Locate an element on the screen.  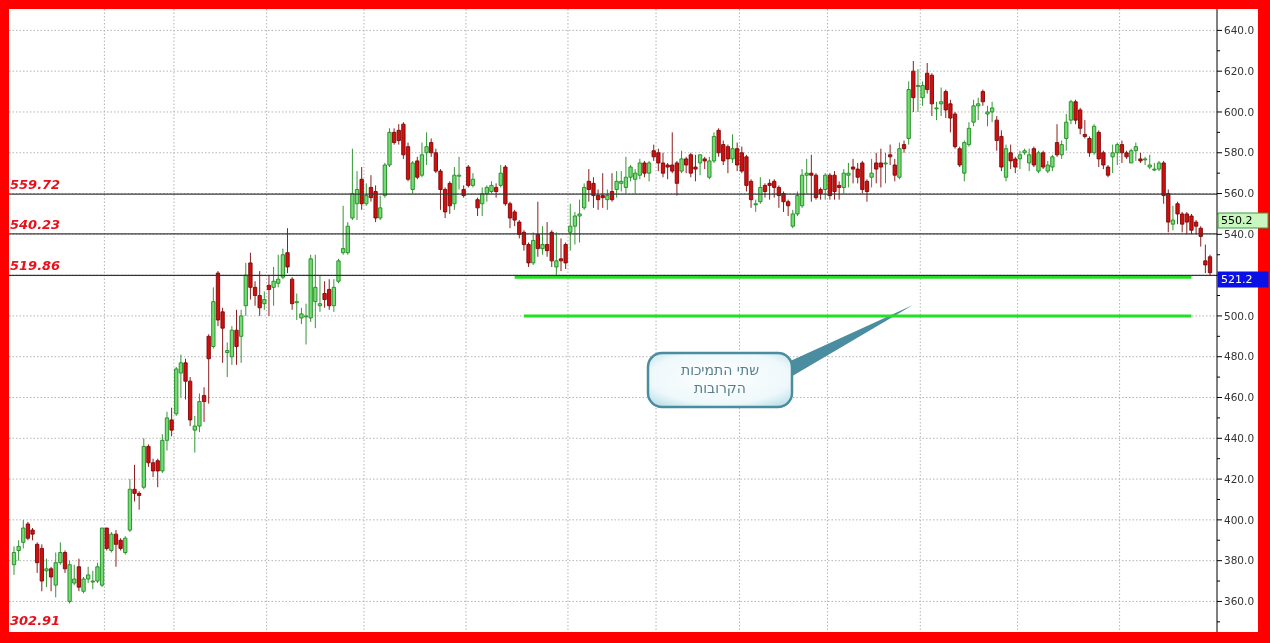
text: 550.2 is located at coordinates (1237, 221).